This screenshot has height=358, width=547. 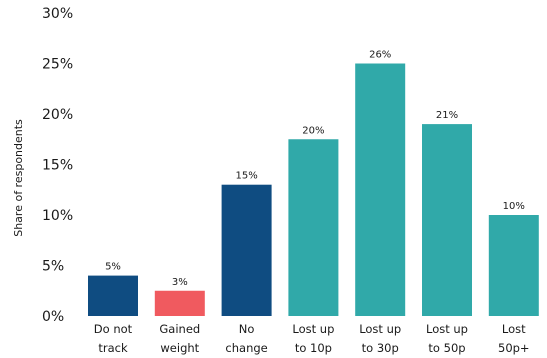 What do you see at coordinates (514, 206) in the screenshot?
I see `data-label: 10%` at bounding box center [514, 206].